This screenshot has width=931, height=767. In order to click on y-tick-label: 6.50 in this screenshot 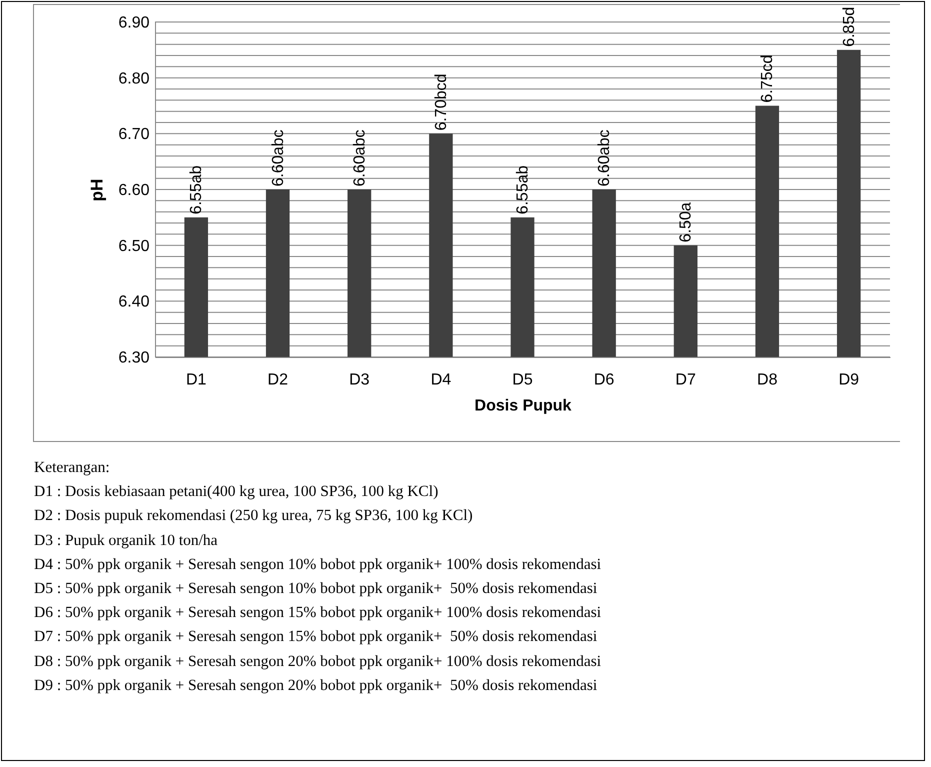, I will do `click(134, 246)`.